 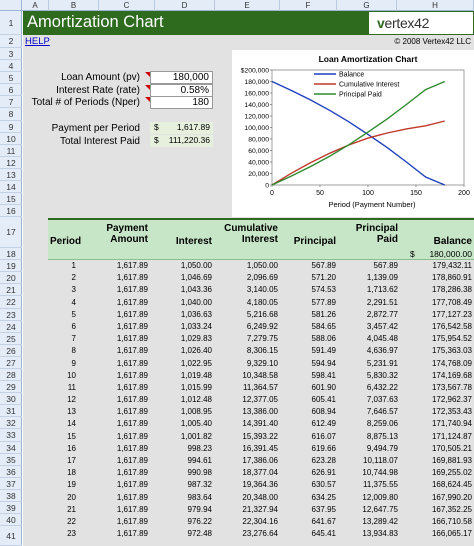 What do you see at coordinates (71, 400) in the screenshot?
I see `cell-period: 12` at bounding box center [71, 400].